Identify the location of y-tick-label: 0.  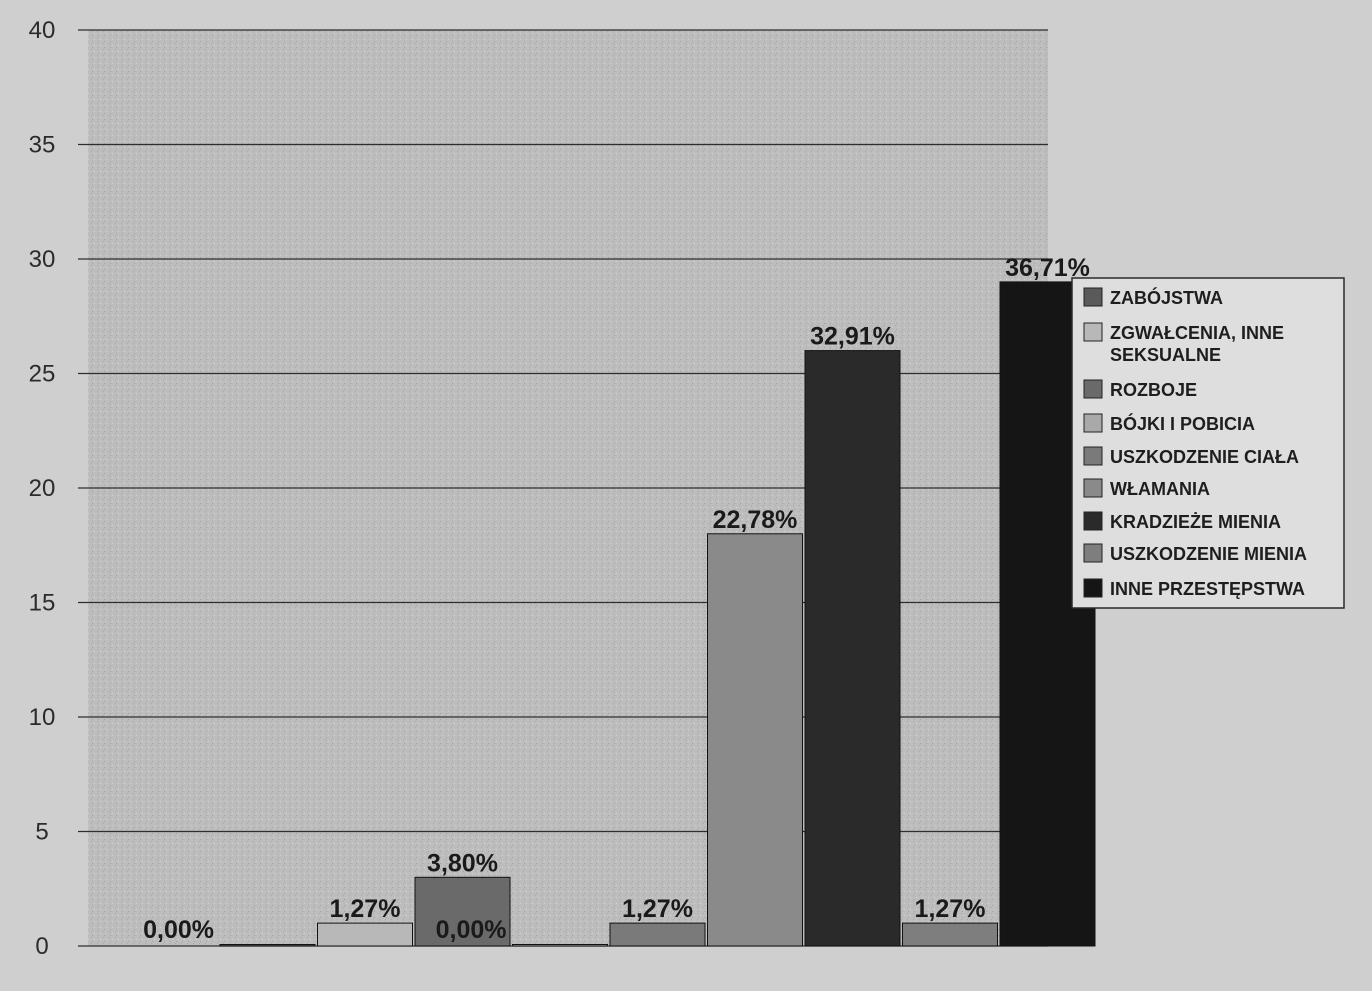
(41, 946).